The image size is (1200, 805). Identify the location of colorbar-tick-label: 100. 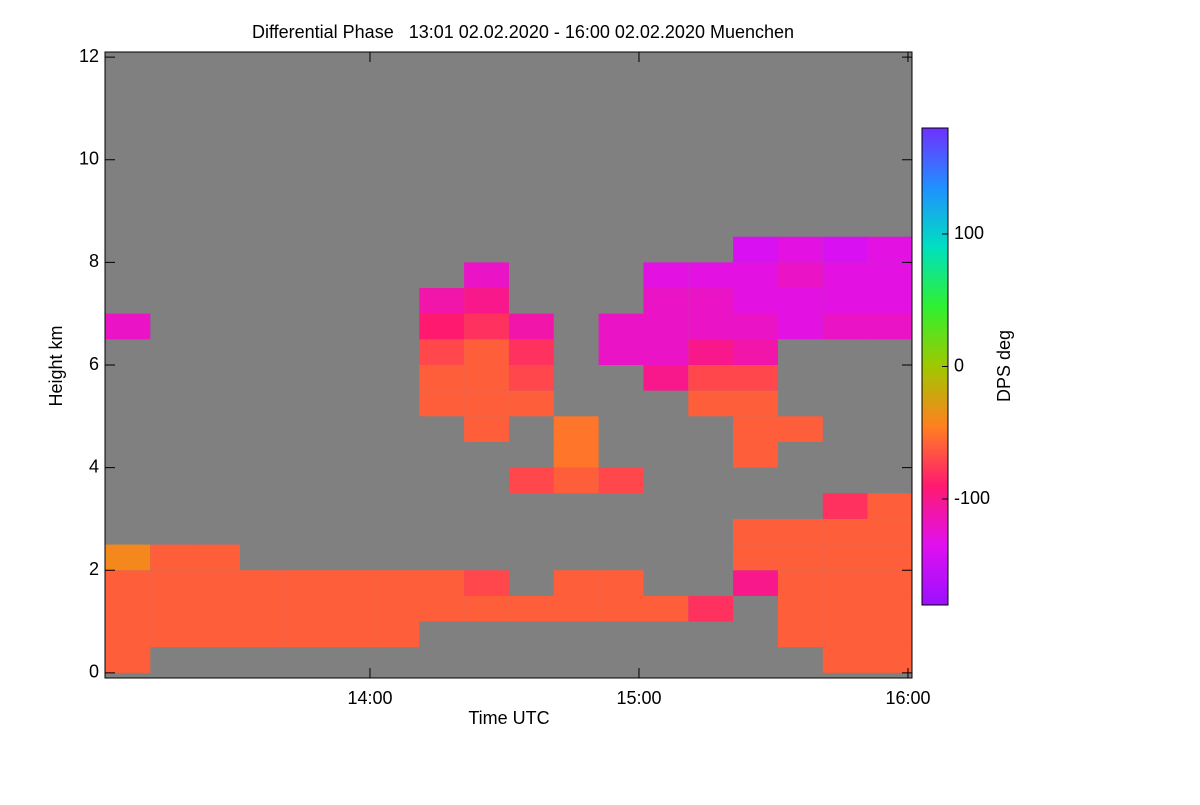
(969, 233).